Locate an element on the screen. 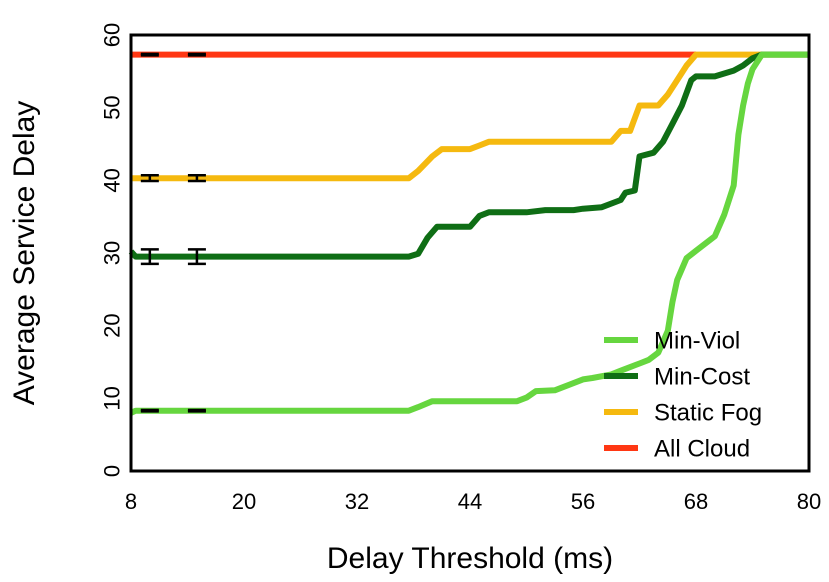 Image resolution: width=829 pixels, height=582 pixels. y-tick-label: 40 is located at coordinates (112, 180).